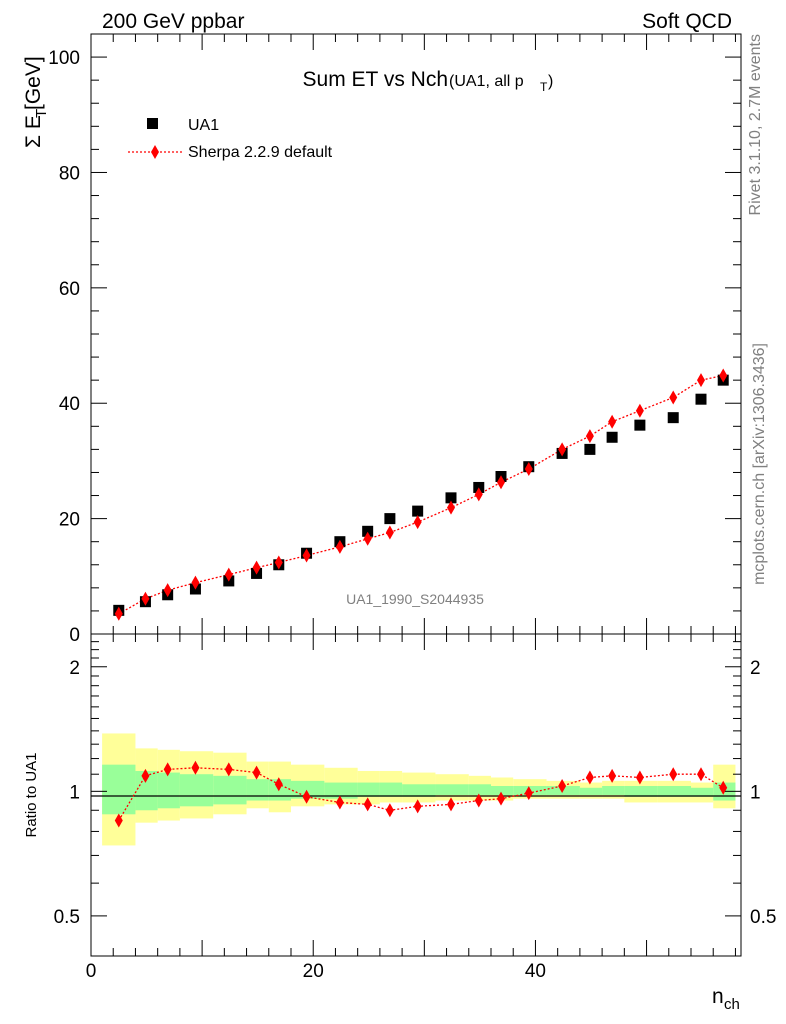 This screenshot has height=1024, width=786. What do you see at coordinates (74, 792) in the screenshot?
I see `ratio-y-tick-label: 1` at bounding box center [74, 792].